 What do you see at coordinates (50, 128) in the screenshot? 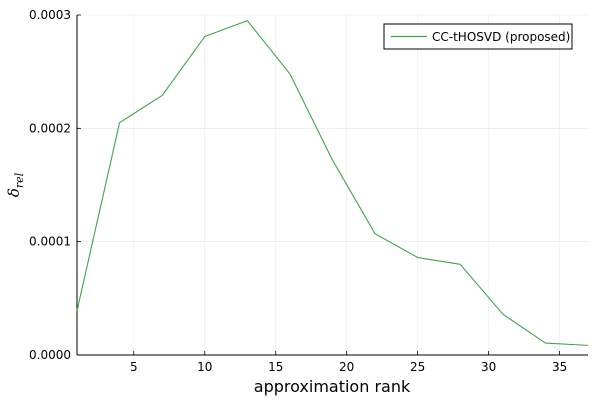
I see `y-tick-label: 0.0002` at bounding box center [50, 128].